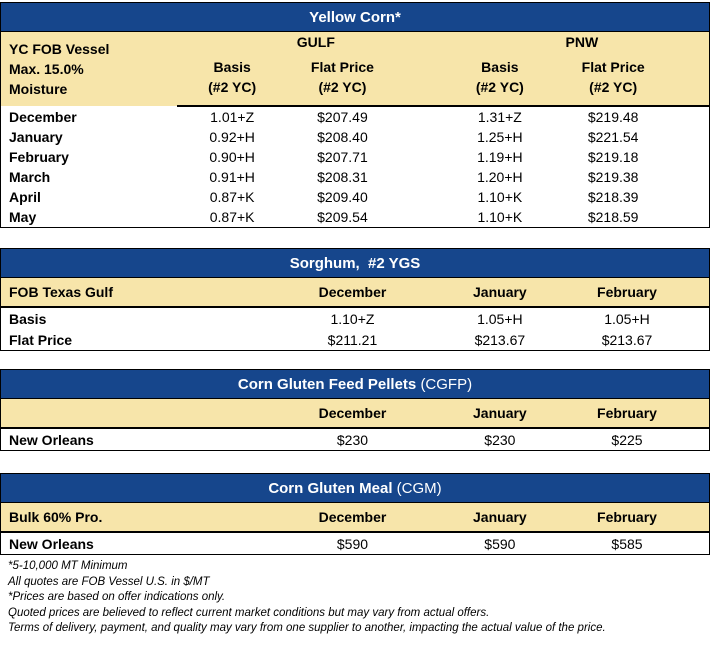 The width and height of the screenshot is (710, 648). I want to click on pnw-basis-cell: 1.25+H, so click(500, 137).